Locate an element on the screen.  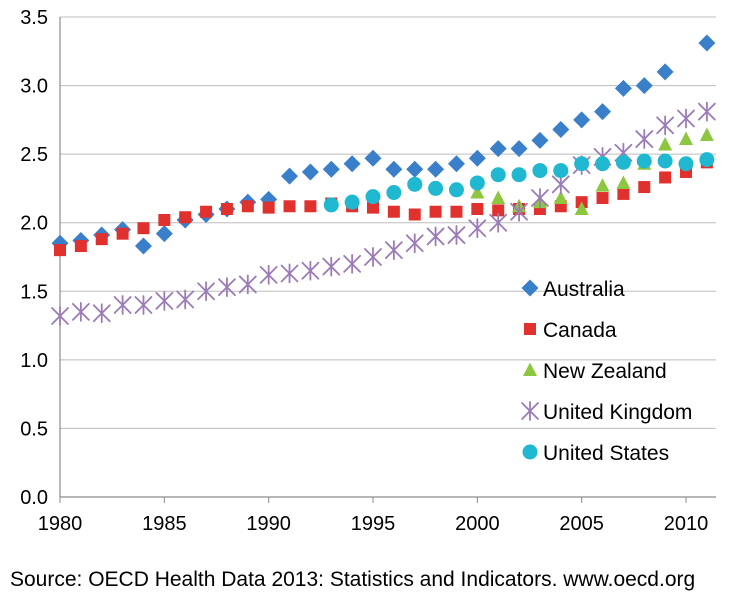
legend-item-canada: Canada is located at coordinates (570, 330).